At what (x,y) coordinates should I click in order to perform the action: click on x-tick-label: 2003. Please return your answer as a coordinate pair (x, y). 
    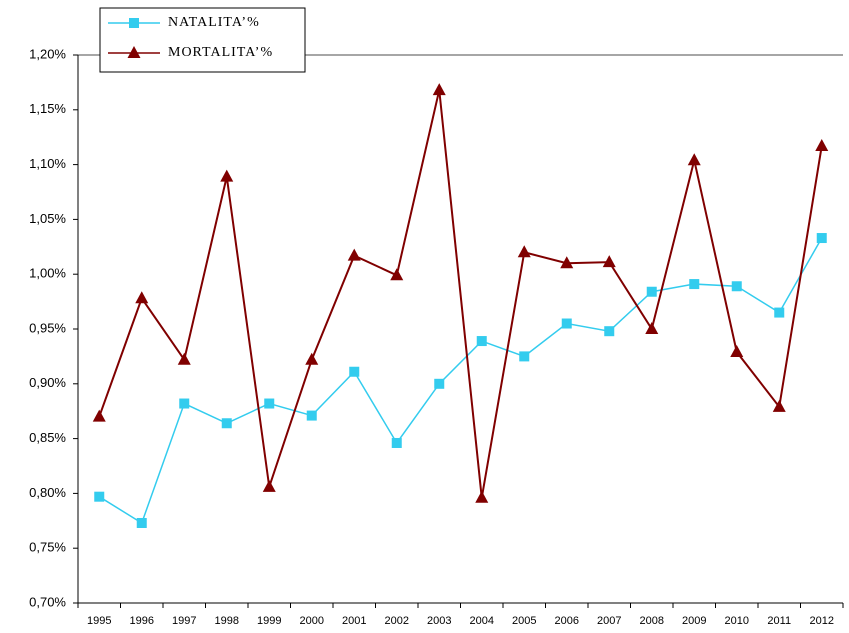
    Looking at the image, I should click on (439, 621).